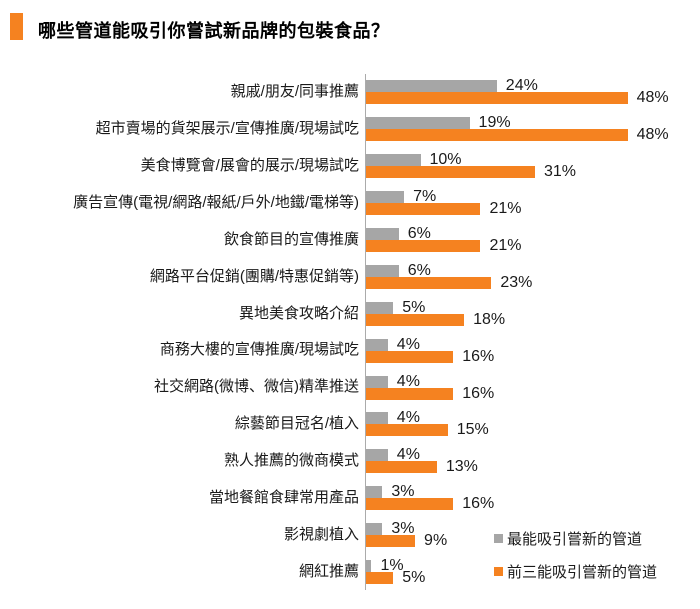  Describe the element at coordinates (533, 430) in the screenshot. I see `orange-bar-line: 15%` at that location.